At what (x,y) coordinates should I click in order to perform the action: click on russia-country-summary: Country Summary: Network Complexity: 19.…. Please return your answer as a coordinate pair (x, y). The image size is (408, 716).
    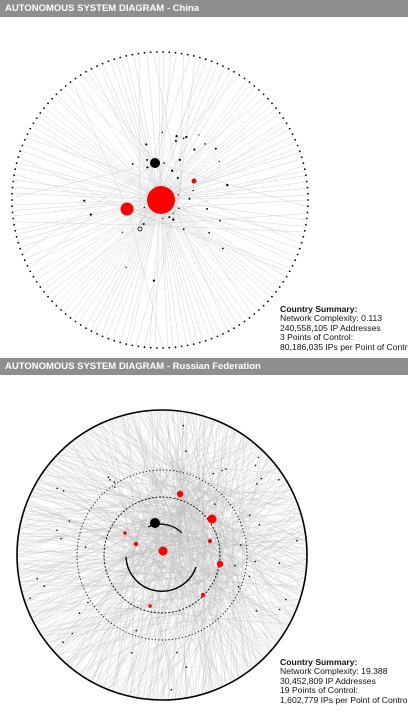
    Looking at the image, I should click on (344, 681).